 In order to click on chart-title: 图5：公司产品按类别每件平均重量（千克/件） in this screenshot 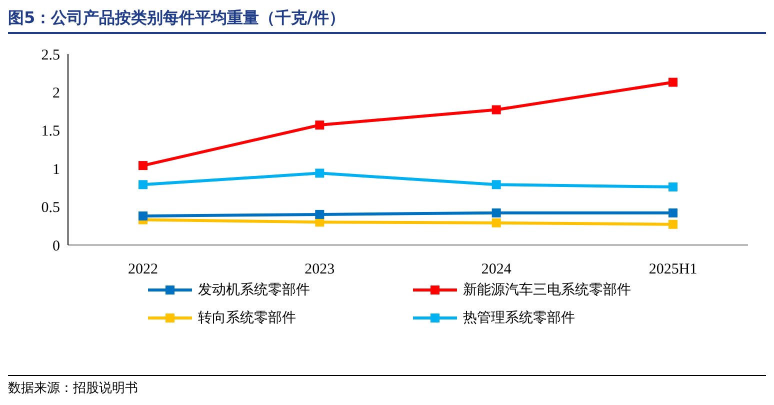, I will do `click(387, 21)`.